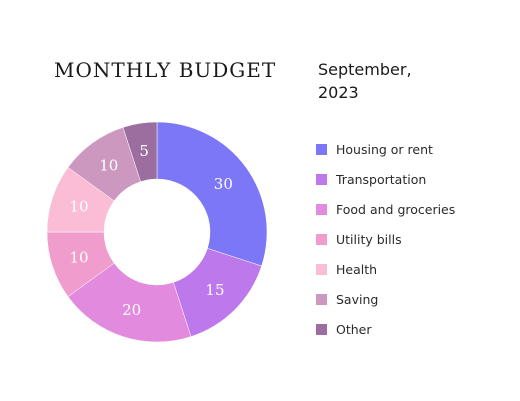 The image size is (520, 401). What do you see at coordinates (338, 92) in the screenshot?
I see `subtitle-year: 2023` at bounding box center [338, 92].